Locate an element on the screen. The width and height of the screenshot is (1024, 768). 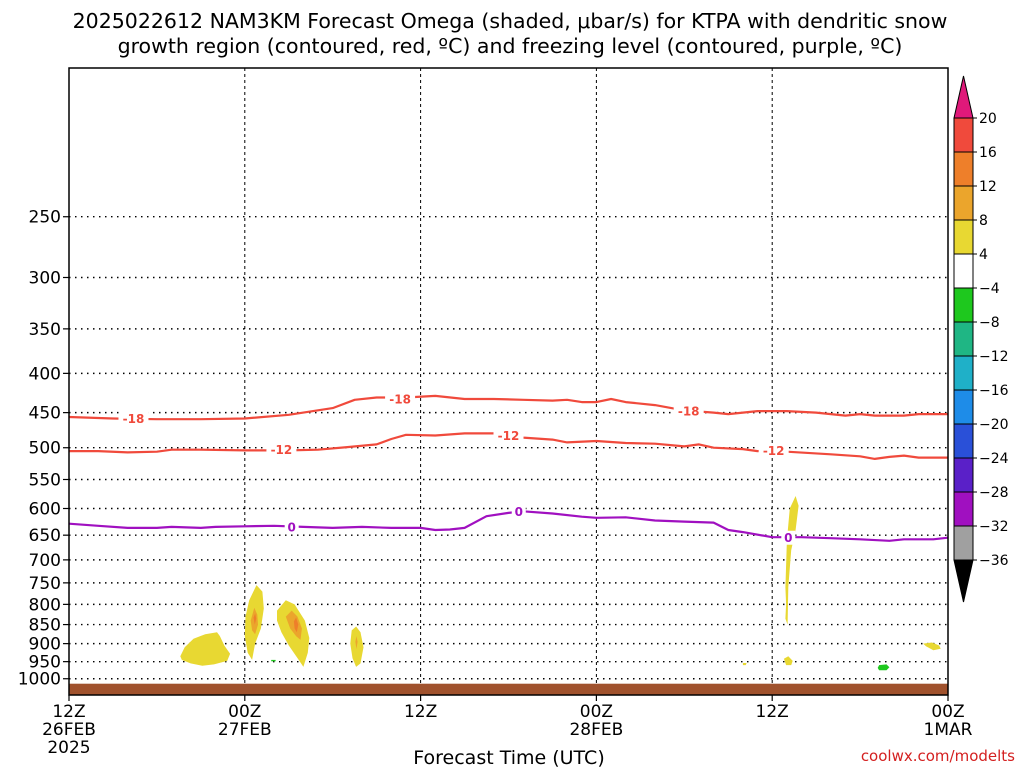
colorbar-tick-label: −28 is located at coordinates (994, 493).